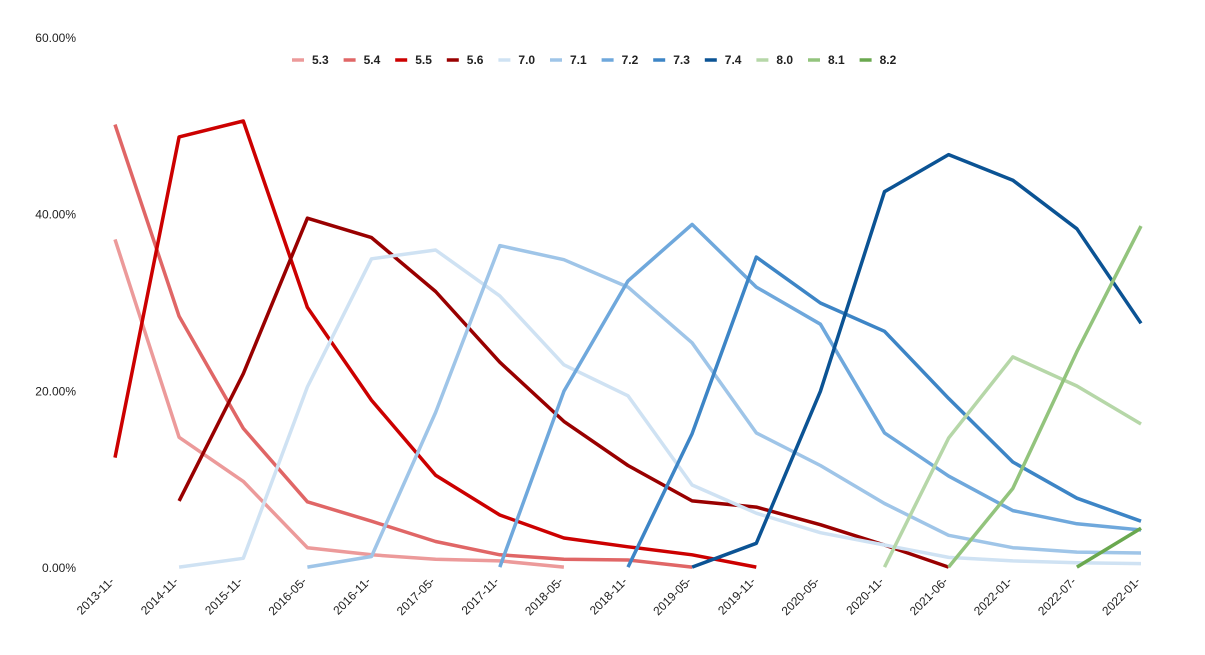  Describe the element at coordinates (55, 38) in the screenshot. I see `y-tick-label: 60.00%` at that location.